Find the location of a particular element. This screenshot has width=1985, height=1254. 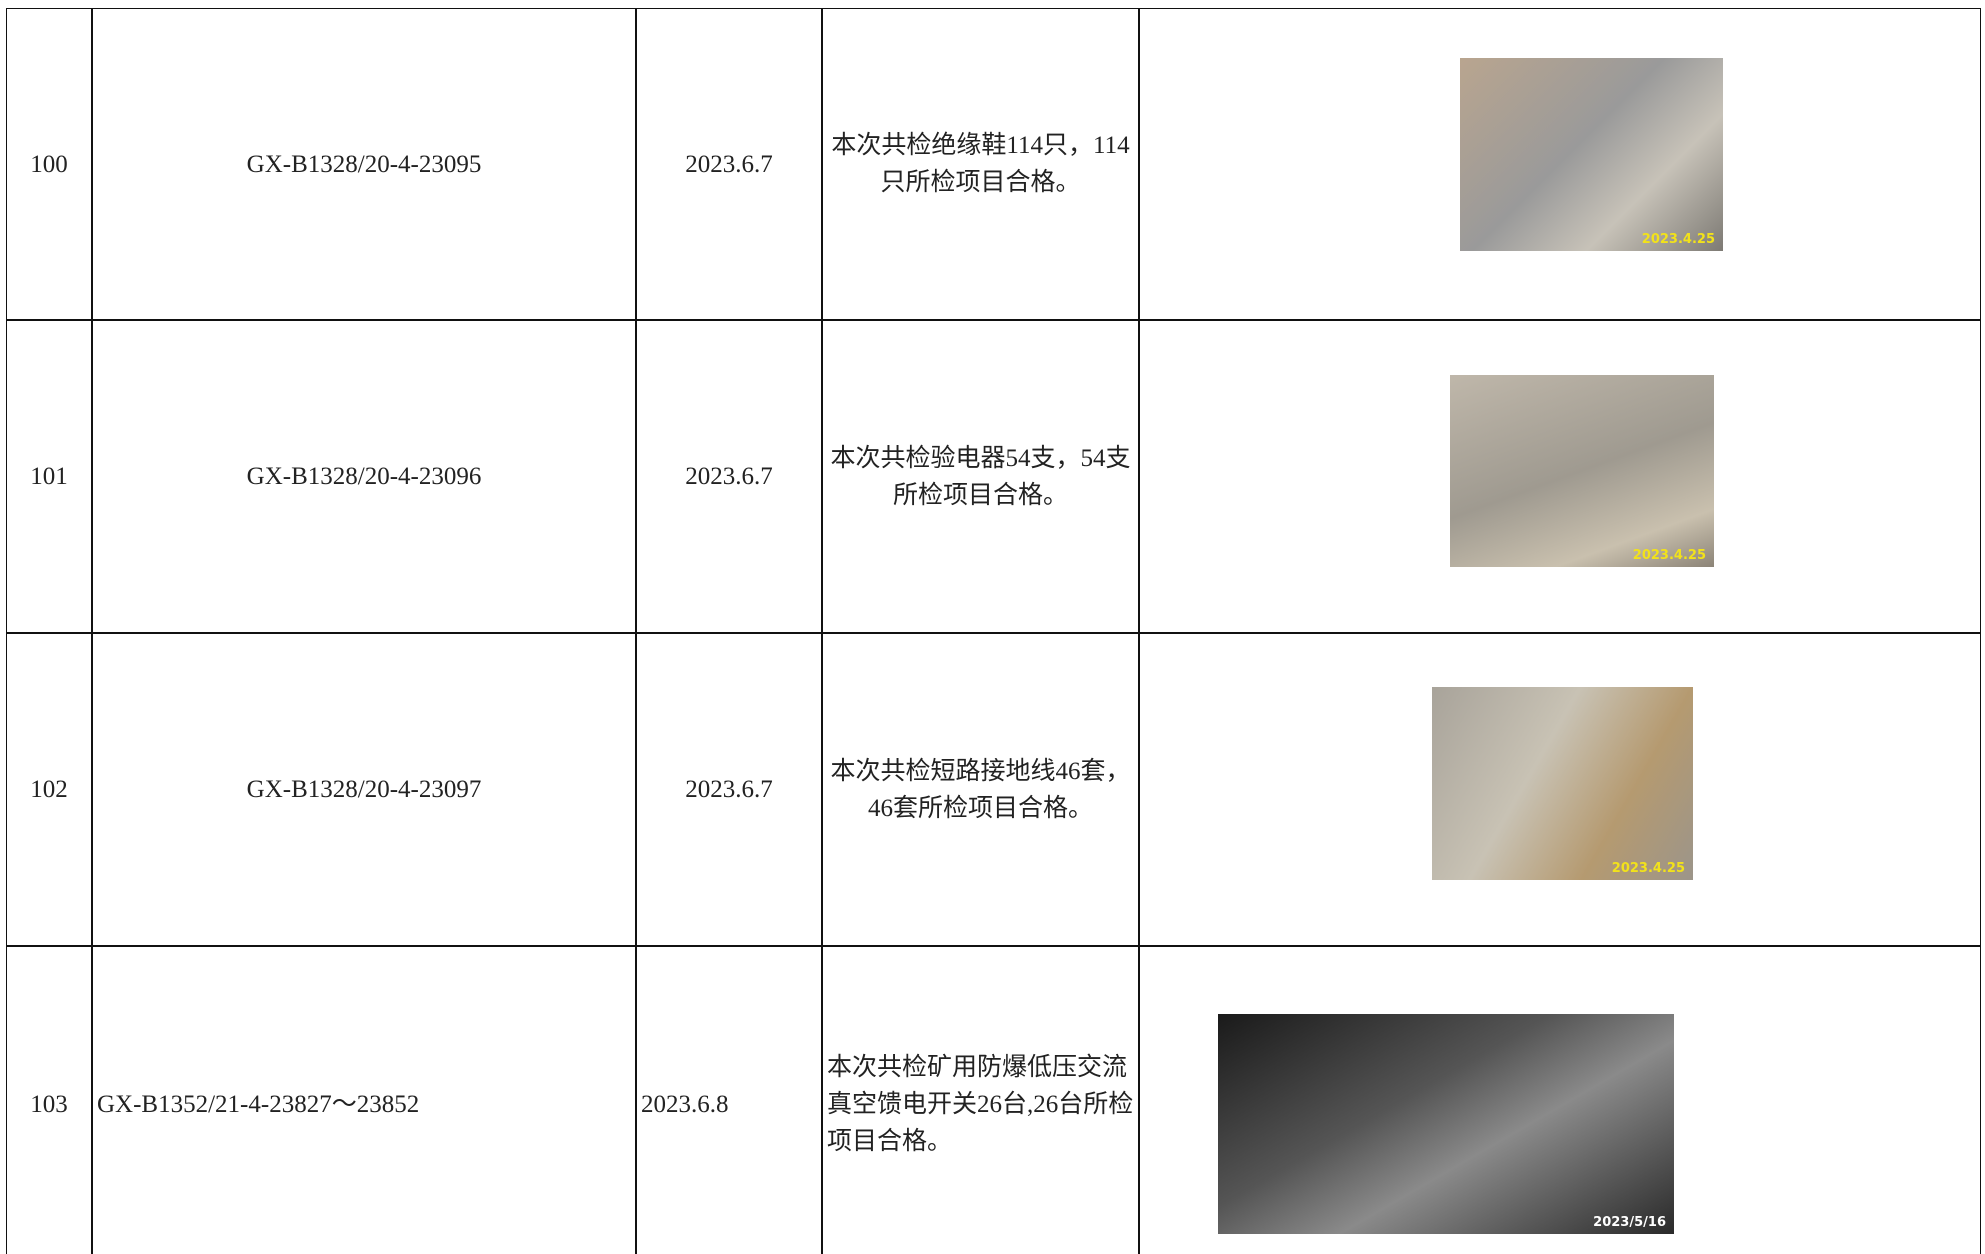

certificate-code: GX-B1352/21-4-23827～23852 is located at coordinates (364, 1100).